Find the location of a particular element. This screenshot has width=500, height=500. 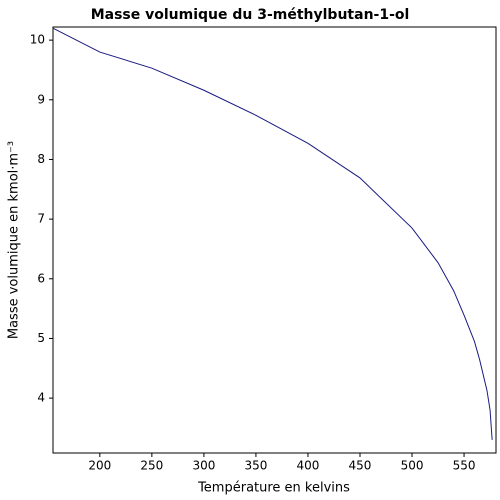

y-tick-label: 9 is located at coordinates (41, 99).